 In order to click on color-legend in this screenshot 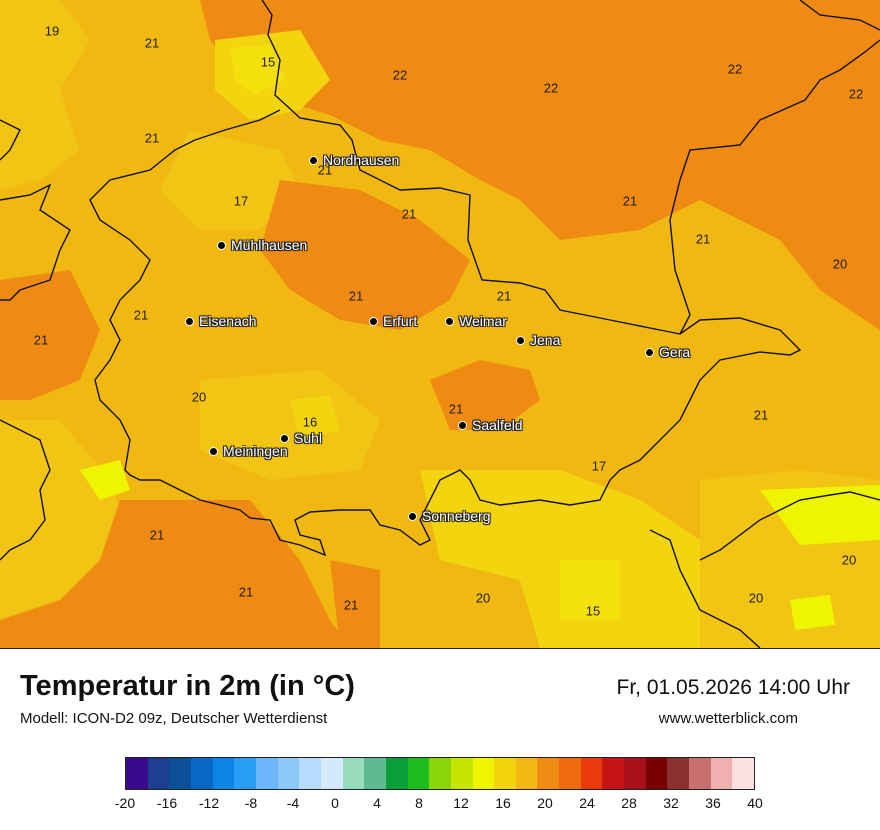, I will do `click(440, 773)`.